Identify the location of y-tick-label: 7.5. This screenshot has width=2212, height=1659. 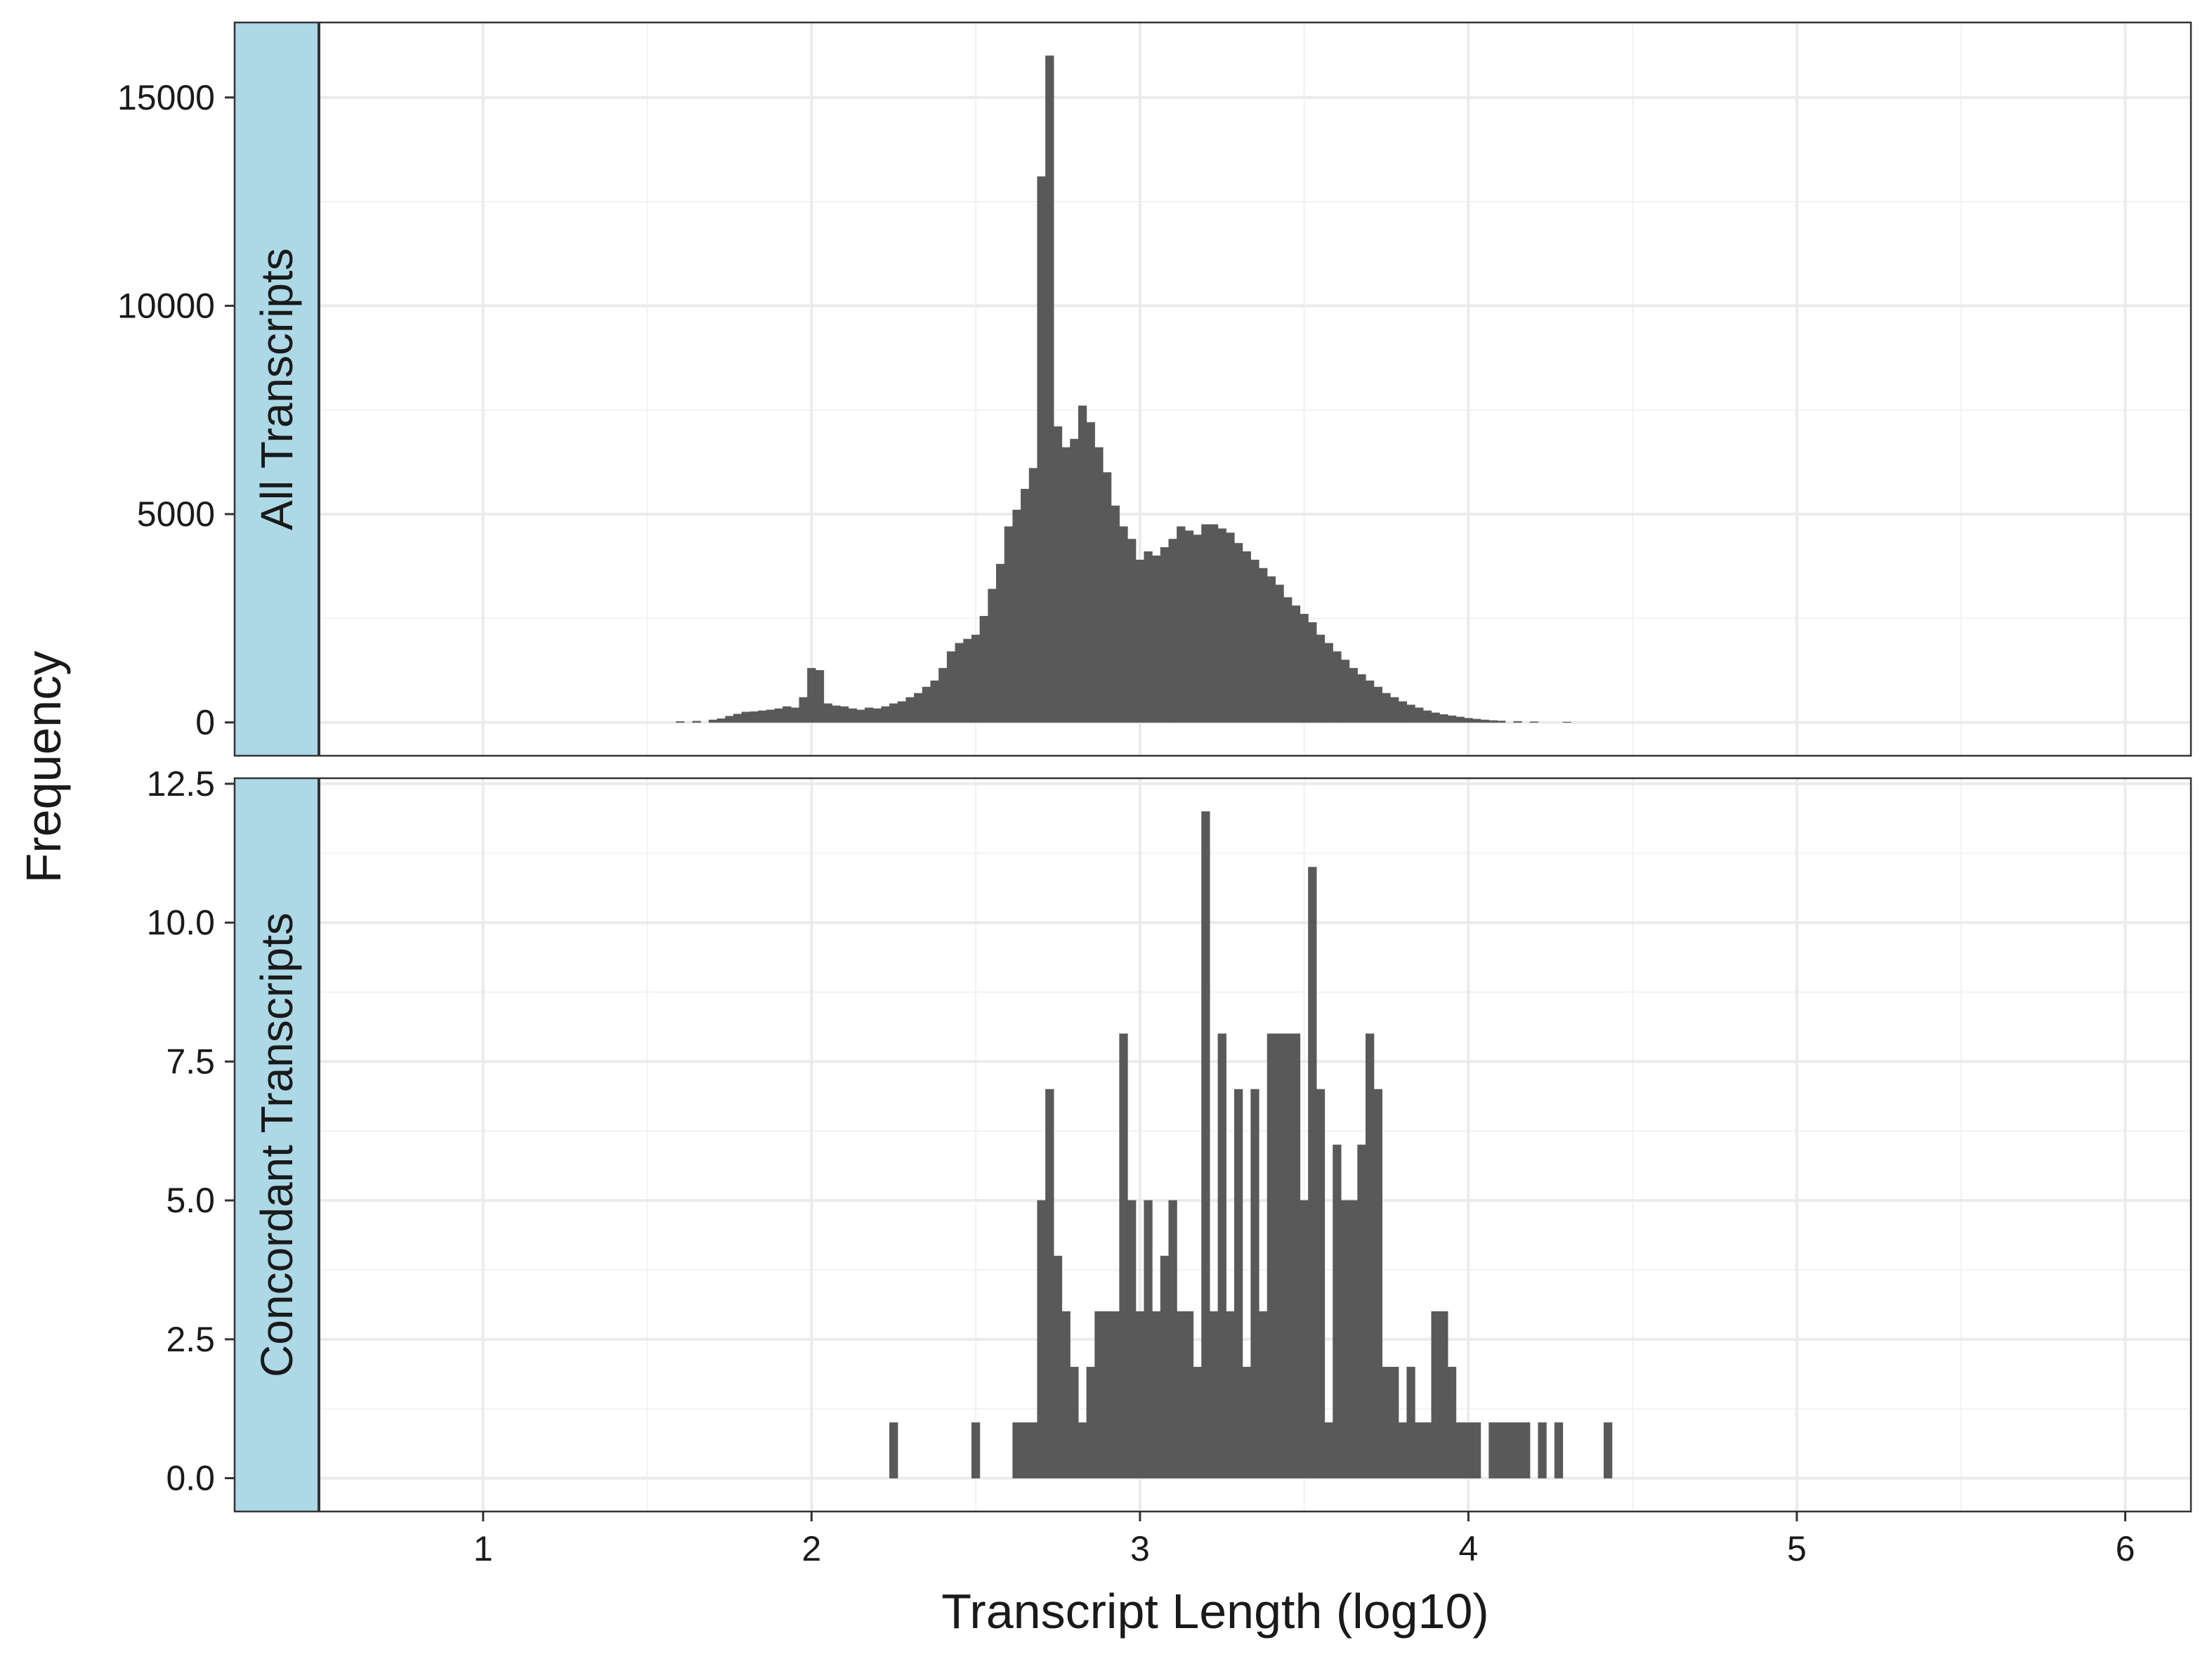
(190, 1061).